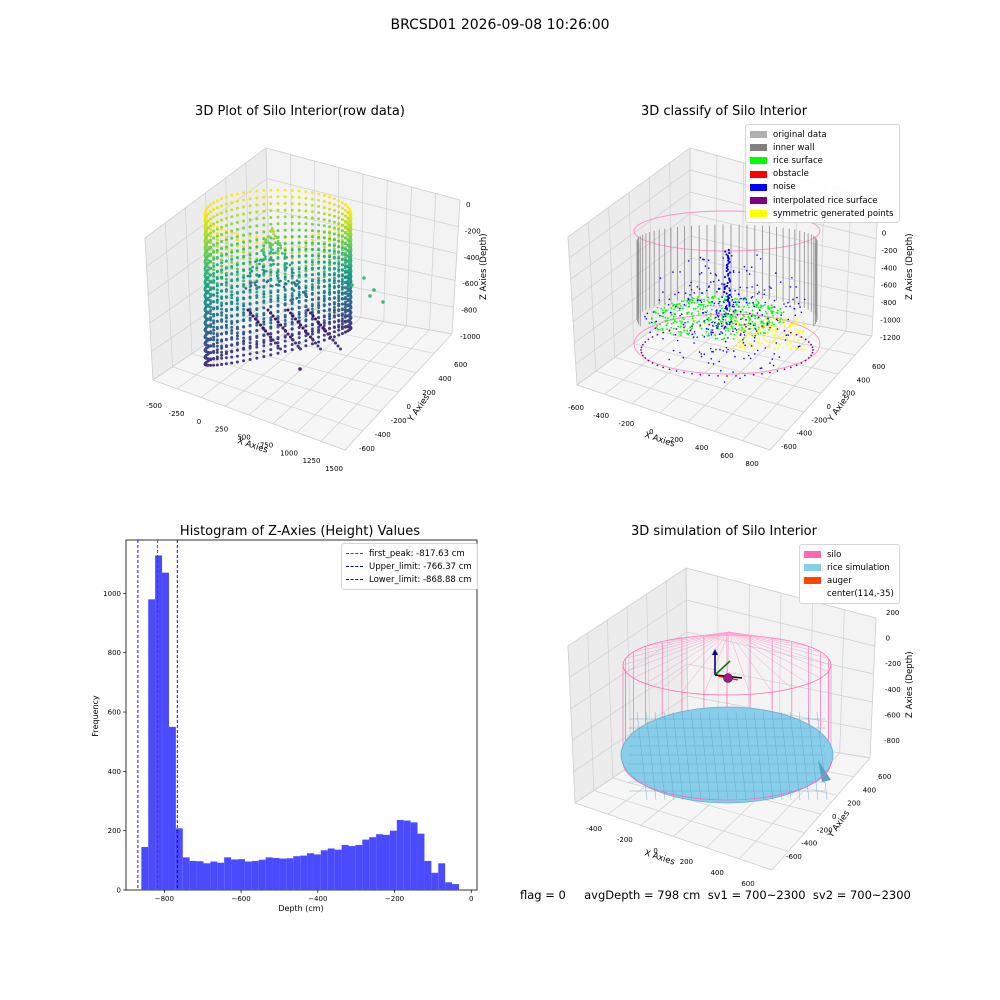  Describe the element at coordinates (681, 642) in the screenshot. I see `silo-roof-wire` at that location.